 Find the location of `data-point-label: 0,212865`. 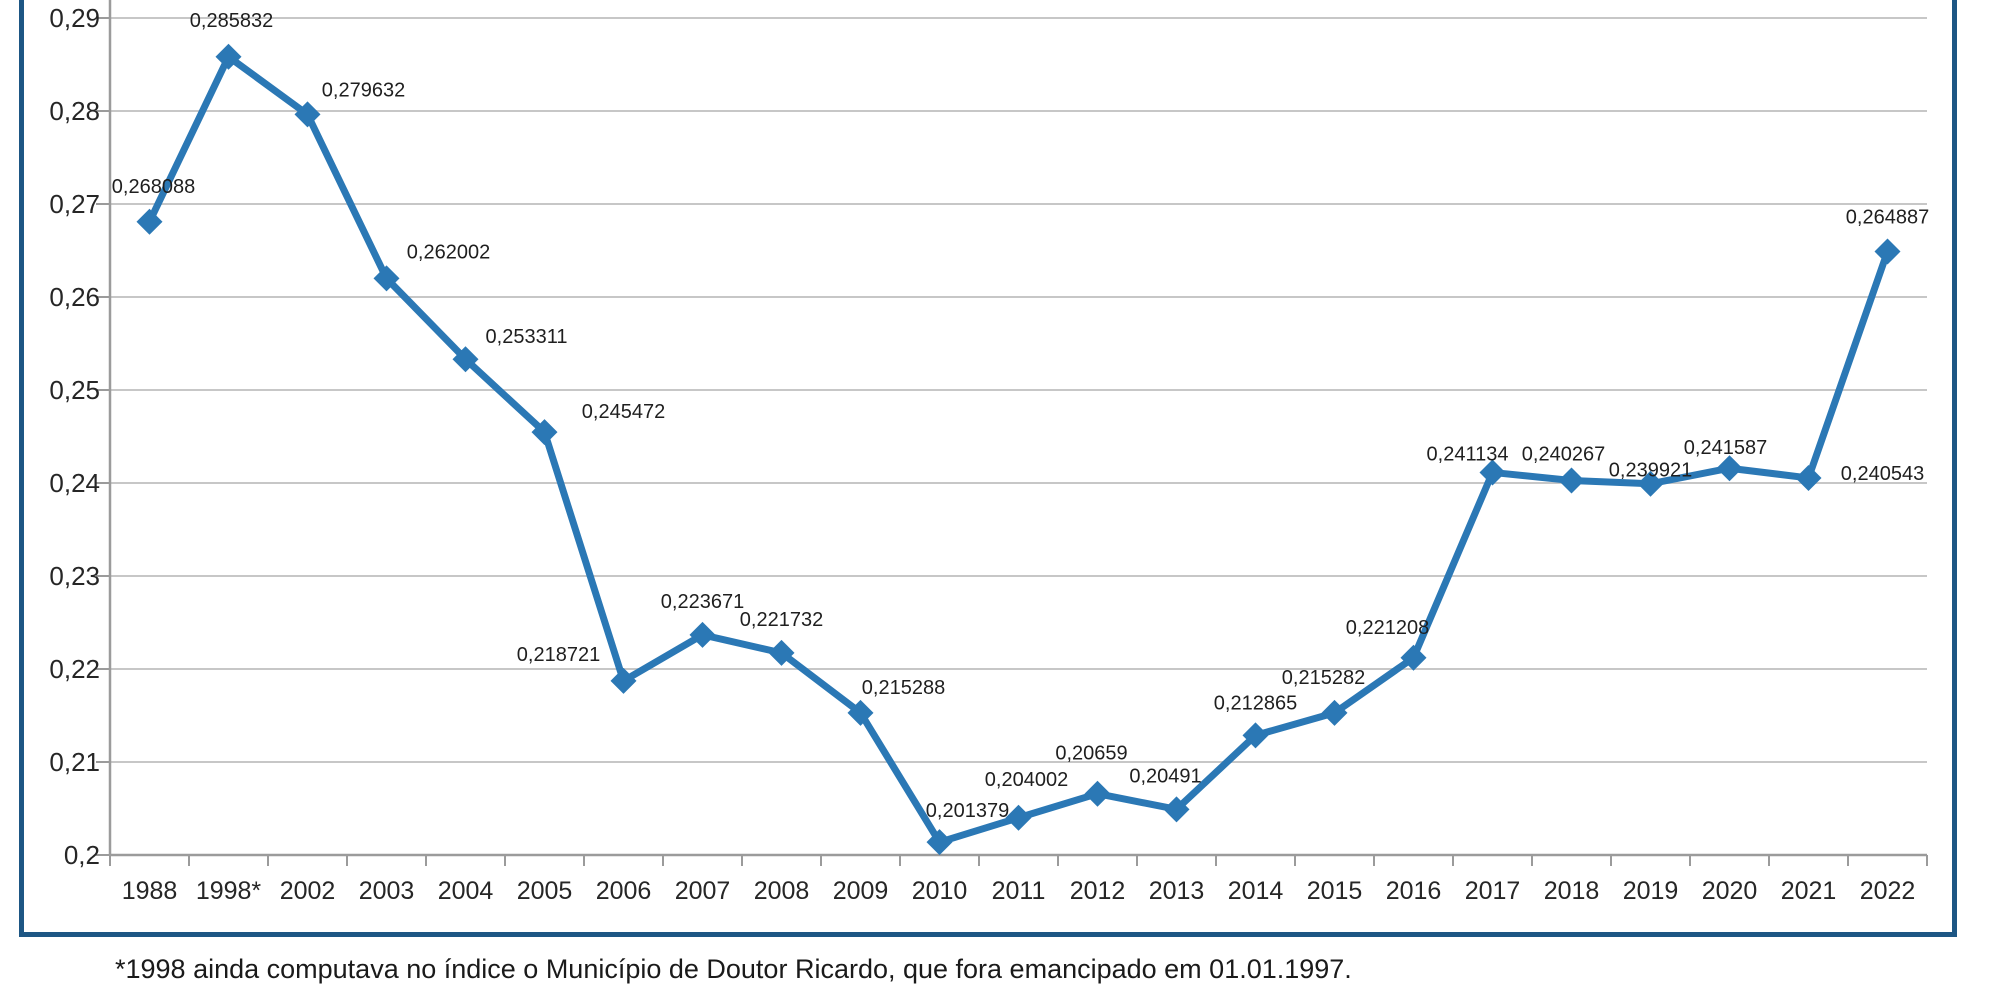

data-point-label: 0,212865 is located at coordinates (1255, 703).